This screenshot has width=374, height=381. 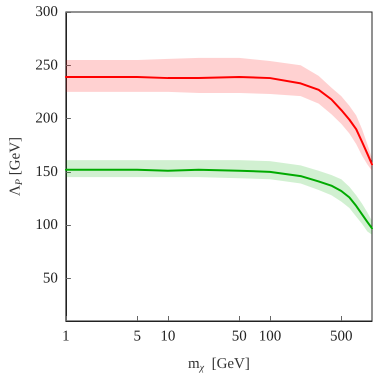 I want to click on x-tick-label: 500, so click(x=341, y=336).